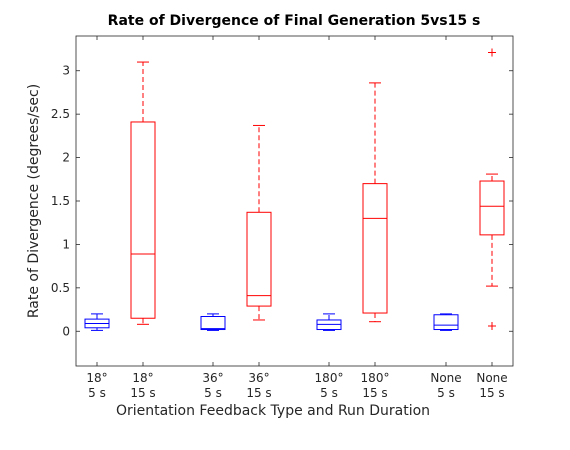 The width and height of the screenshot is (570, 450). What do you see at coordinates (60, 288) in the screenshot?
I see `y-tick-label: 0.5` at bounding box center [60, 288].